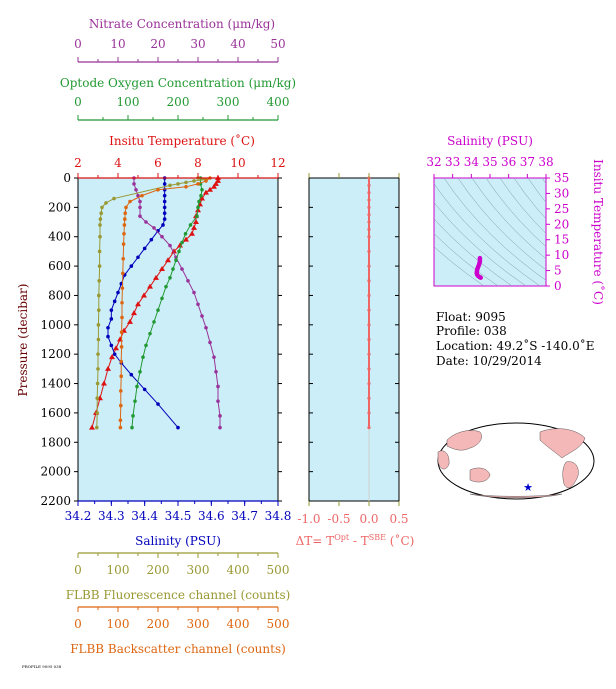  Describe the element at coordinates (277, 44) in the screenshot. I see `nitrate-tick-label: 50` at that location.